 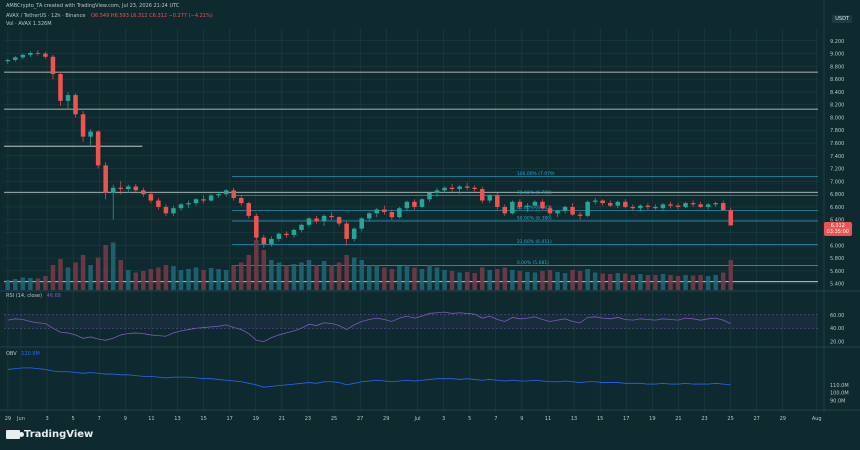 I want to click on rsi-y-tick: 20.00, so click(x=837, y=343).